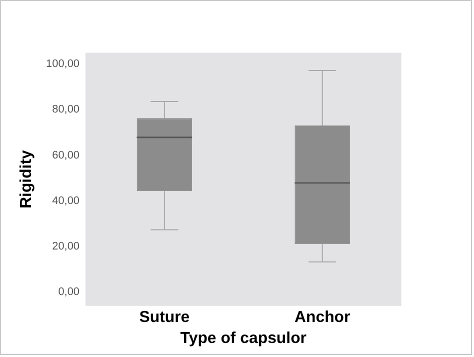 The height and width of the screenshot is (357, 474). What do you see at coordinates (69, 292) in the screenshot?
I see `y-tick-label: 0,00` at bounding box center [69, 292].